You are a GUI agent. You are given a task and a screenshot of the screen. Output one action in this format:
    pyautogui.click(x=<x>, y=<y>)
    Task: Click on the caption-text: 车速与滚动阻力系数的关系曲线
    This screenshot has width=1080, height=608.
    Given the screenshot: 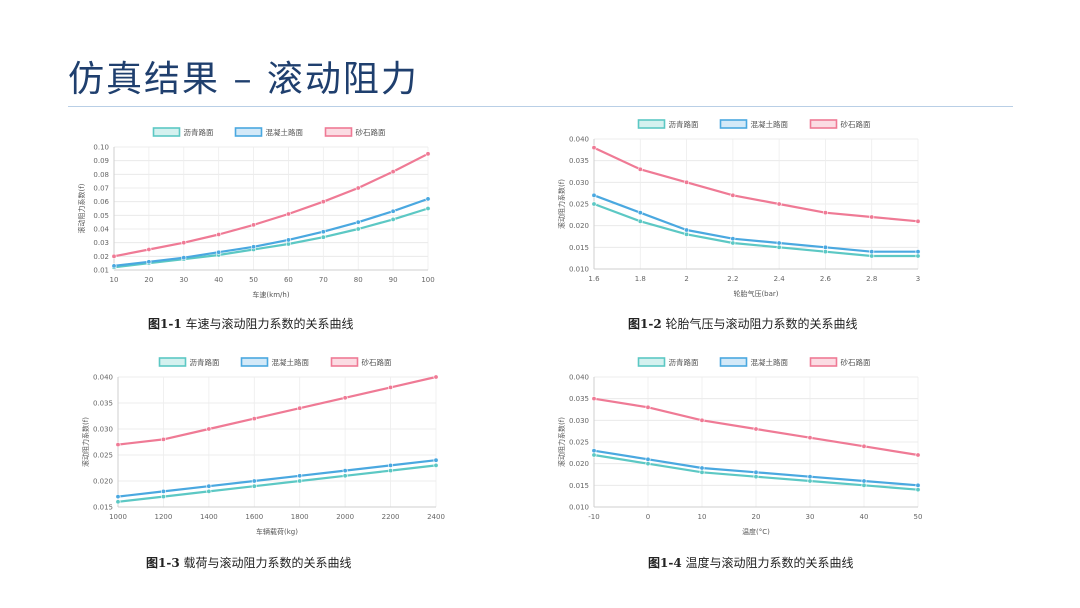 What is the action you would take?
    pyautogui.click(x=267, y=324)
    